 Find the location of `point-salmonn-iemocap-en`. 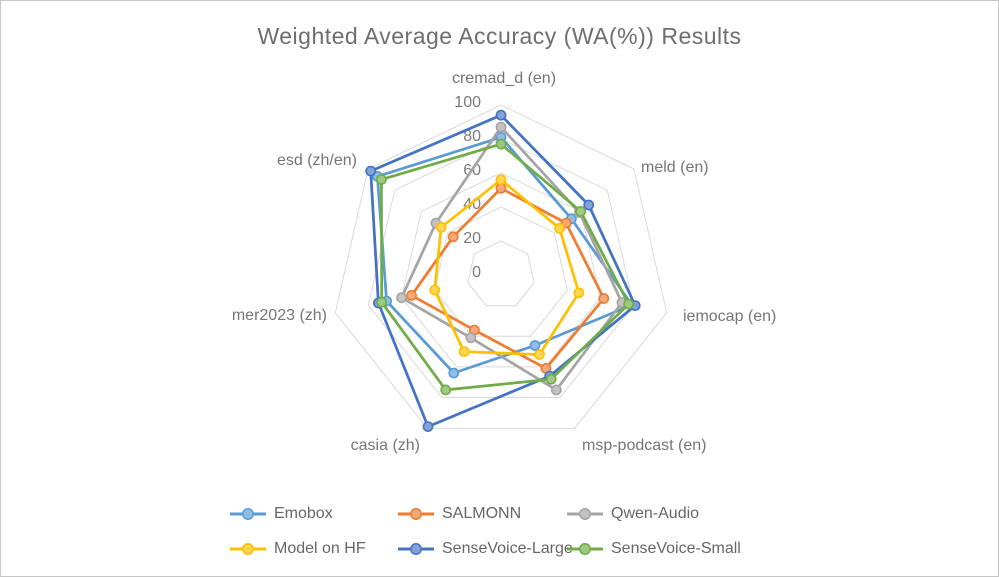

point-salmonn-iemocap-en is located at coordinates (604, 298).